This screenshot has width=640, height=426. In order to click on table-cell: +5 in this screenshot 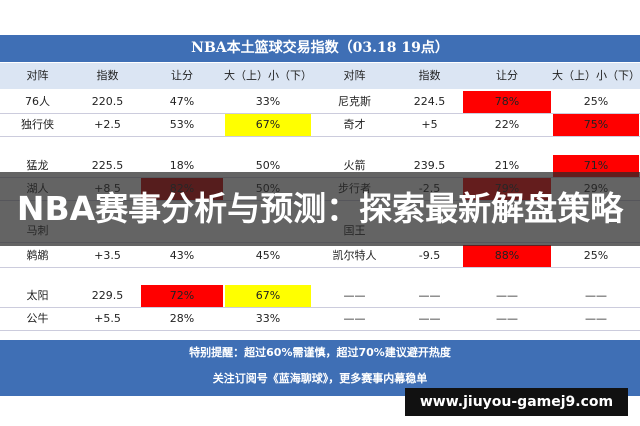, I will do `click(429, 124)`.